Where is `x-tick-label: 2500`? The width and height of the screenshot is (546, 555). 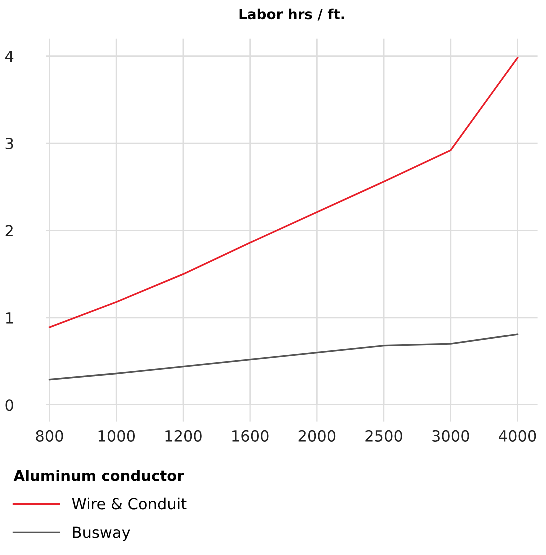 x-tick-label: 2500 is located at coordinates (384, 436).